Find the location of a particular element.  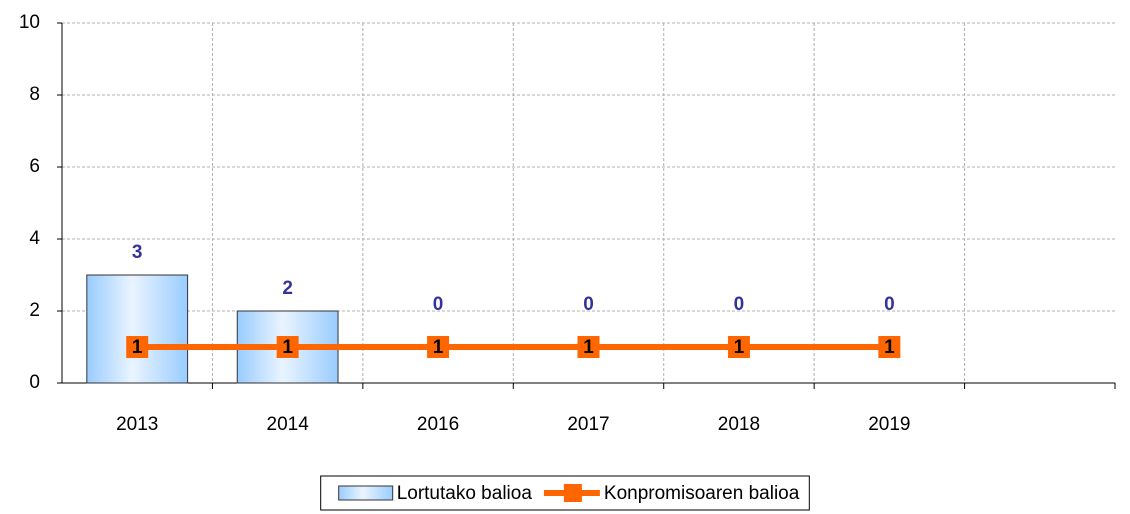

x-tick-label: 2019 is located at coordinates (889, 424).